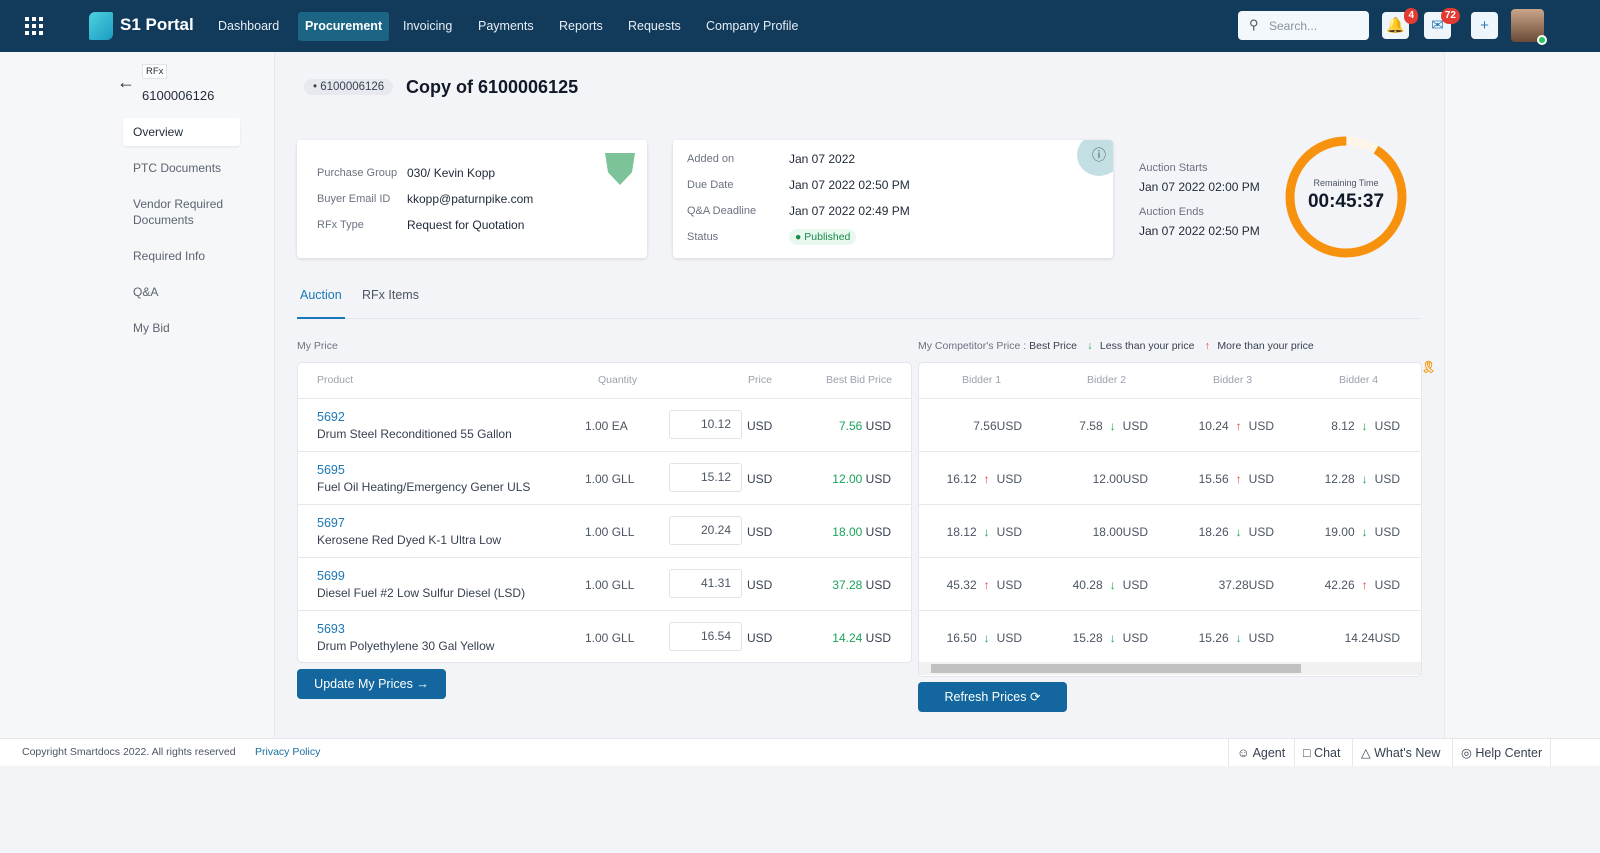 This screenshot has height=853, width=1600. I want to click on bid-value: 19.00, so click(1339, 532).